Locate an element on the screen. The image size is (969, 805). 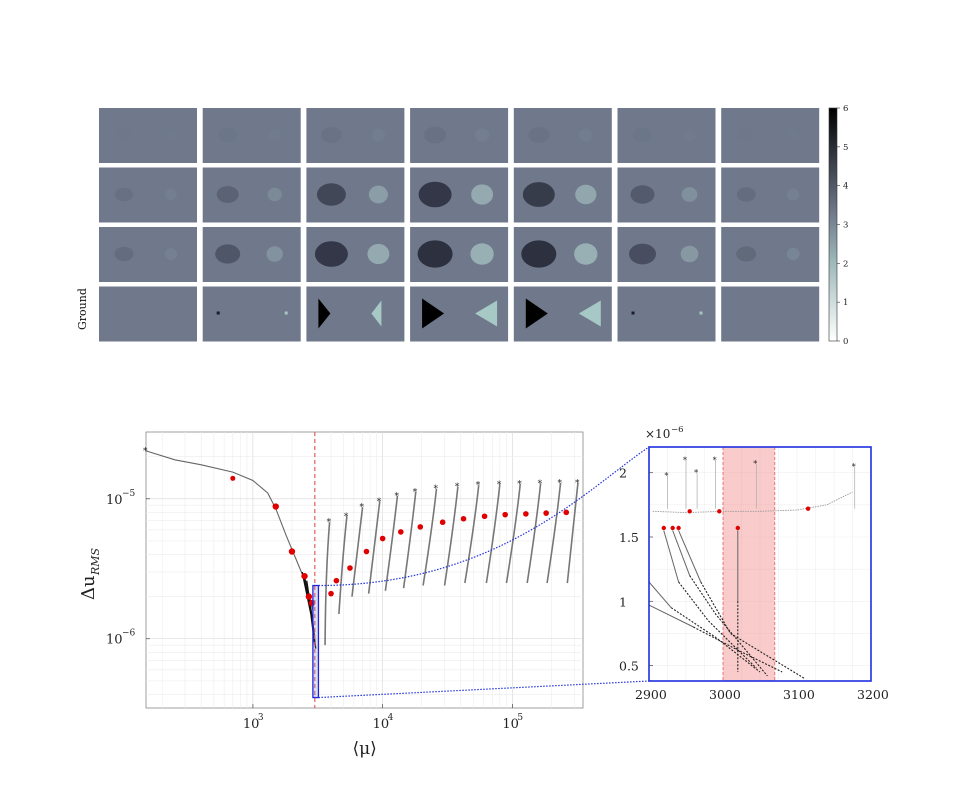
heatmap-cell-r1-c3 is located at coordinates (355, 135).